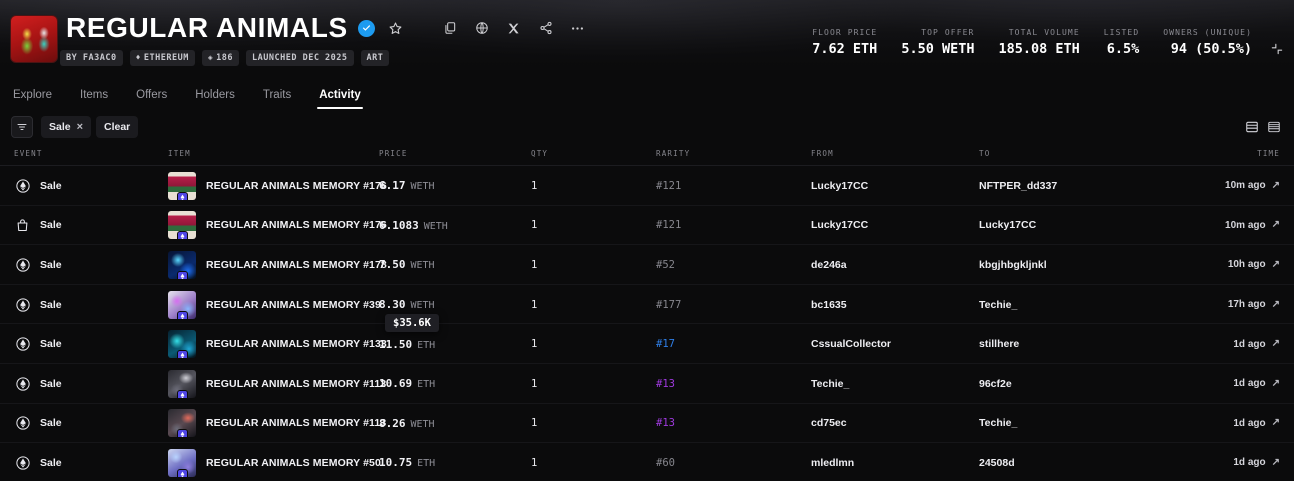 Image resolution: width=1294 pixels, height=481 pixels. I want to click on badge-creator: BY FA3AC0, so click(91, 58).